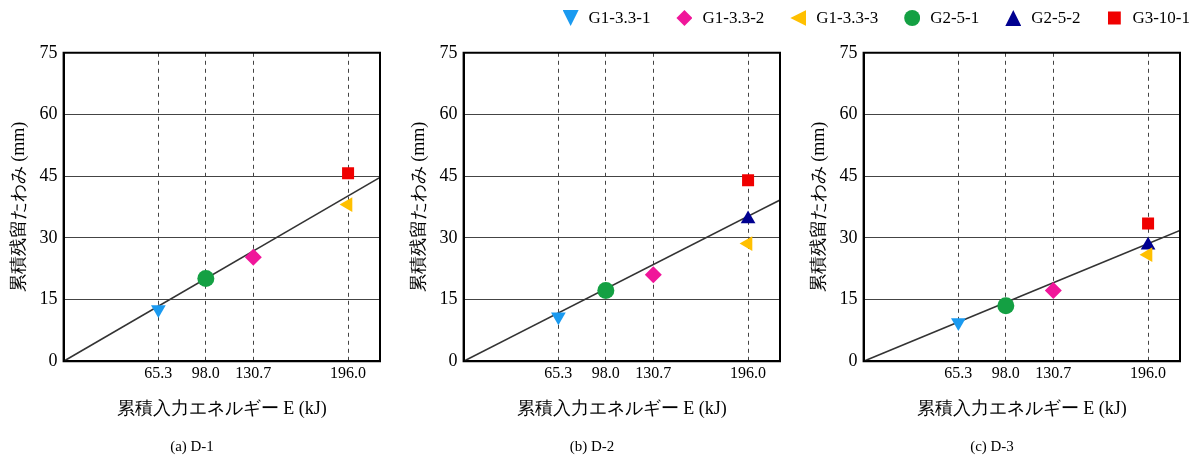 This screenshot has height=465, width=1200. Describe the element at coordinates (733, 18) in the screenshot. I see `legend-label: G1-3.3-2` at that location.